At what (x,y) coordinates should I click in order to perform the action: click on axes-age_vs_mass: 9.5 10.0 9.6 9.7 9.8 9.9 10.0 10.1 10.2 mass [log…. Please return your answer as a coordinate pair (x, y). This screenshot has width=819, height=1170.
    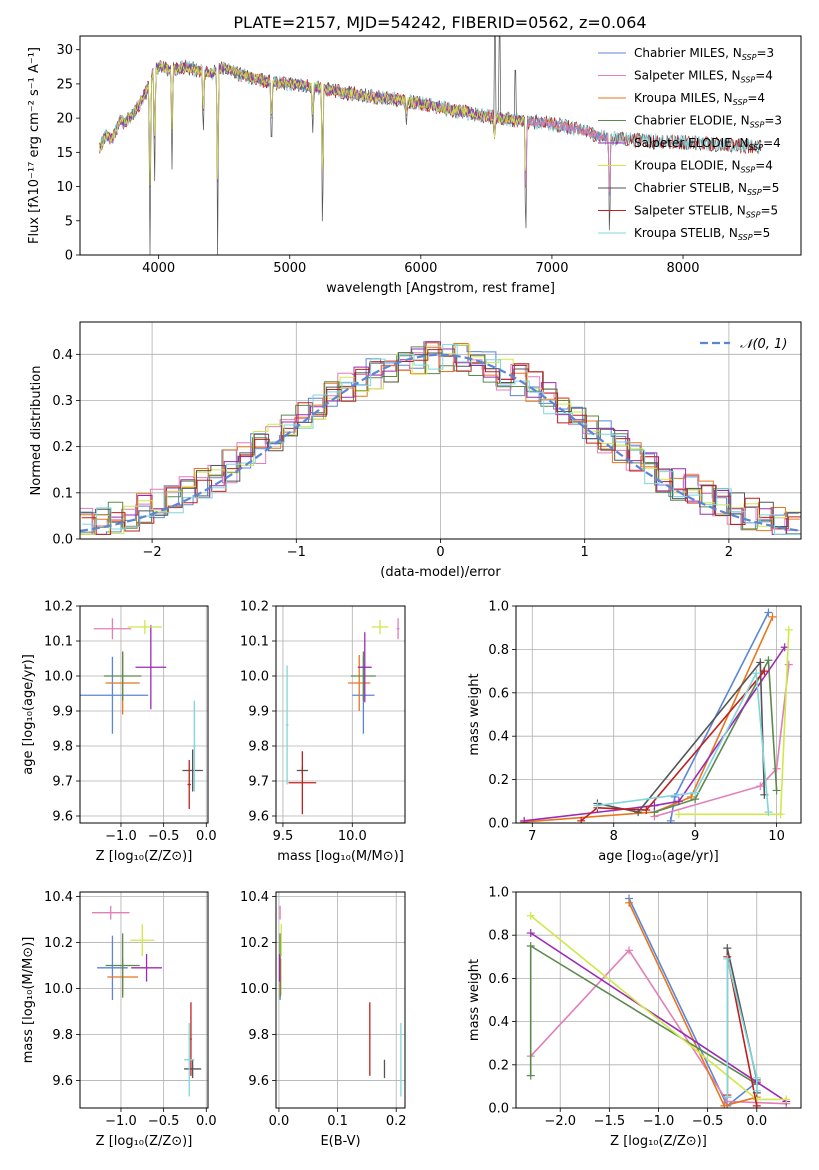
    Looking at the image, I should click on (323, 732).